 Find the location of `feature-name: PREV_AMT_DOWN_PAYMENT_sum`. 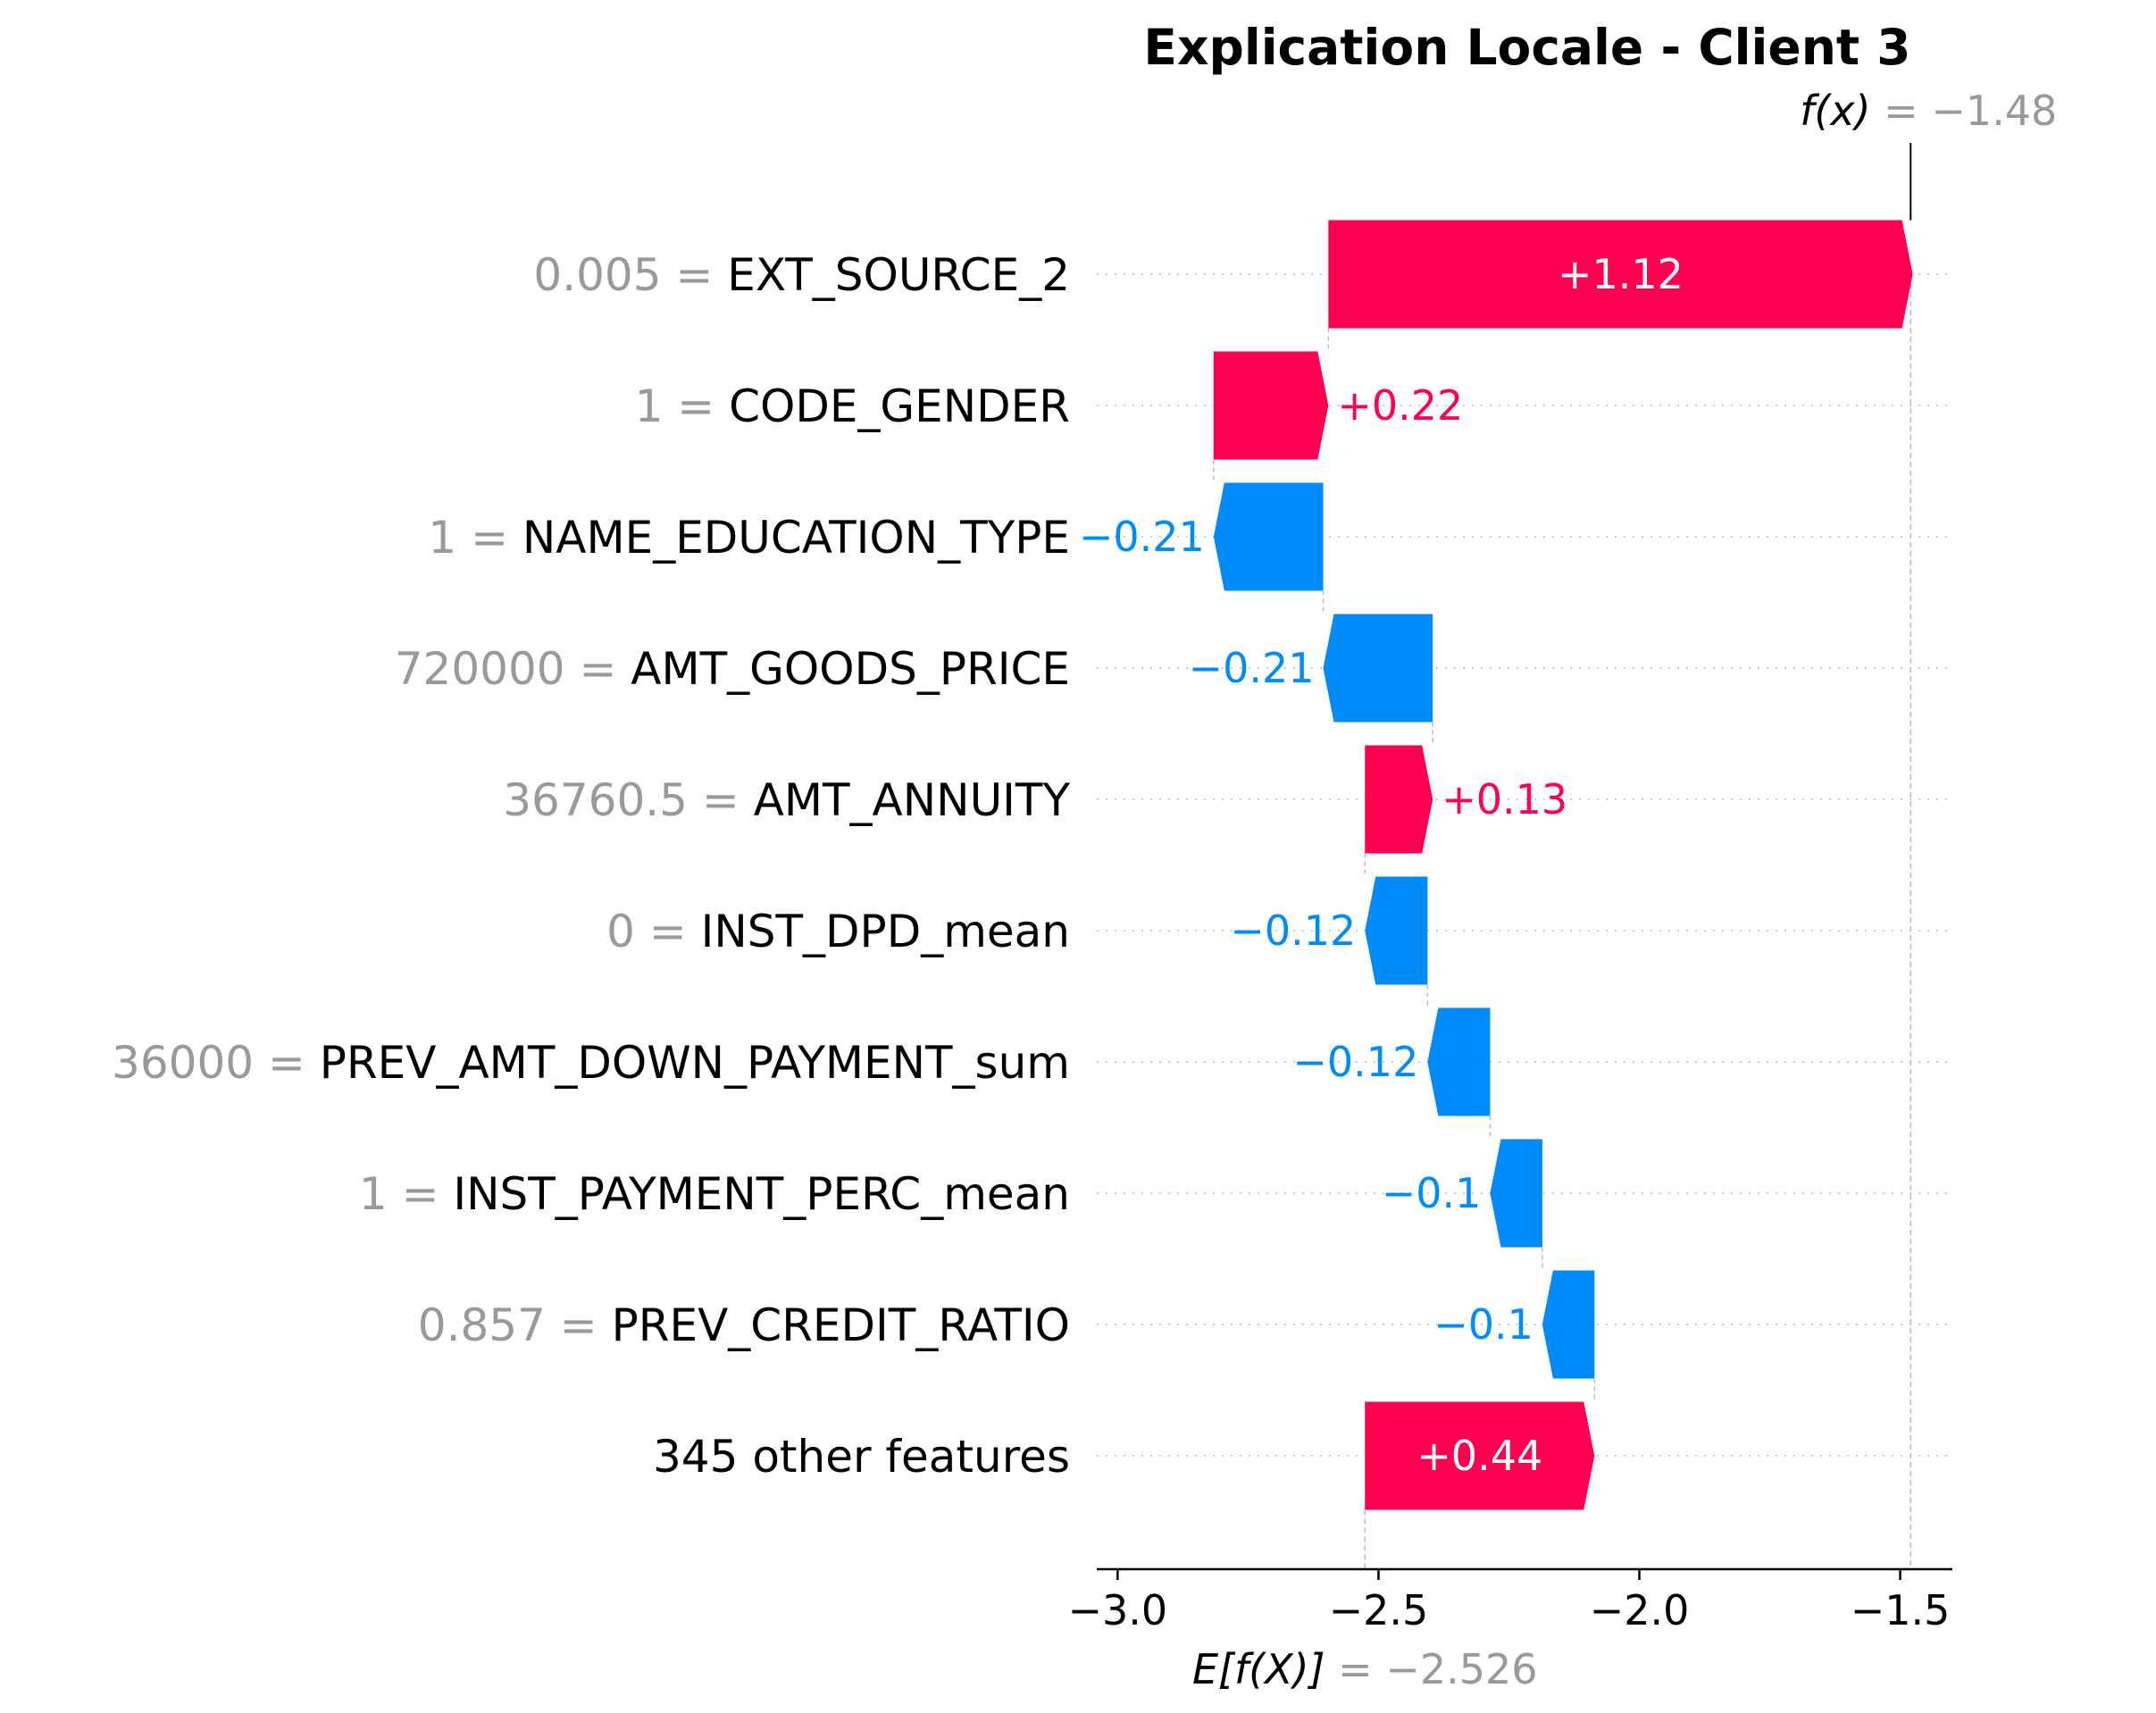

feature-name: PREV_AMT_DOWN_PAYMENT_sum is located at coordinates (695, 1063).